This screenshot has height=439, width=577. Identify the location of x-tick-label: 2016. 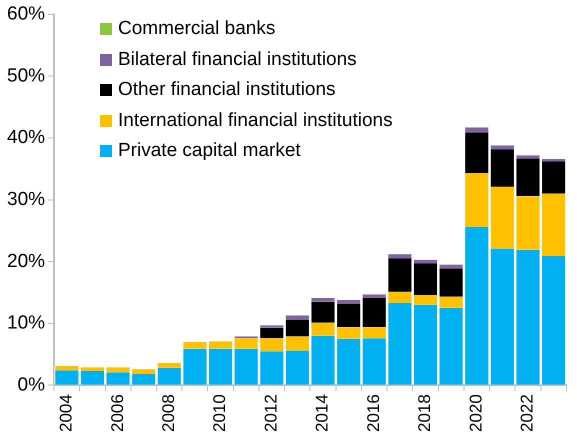
(373, 413).